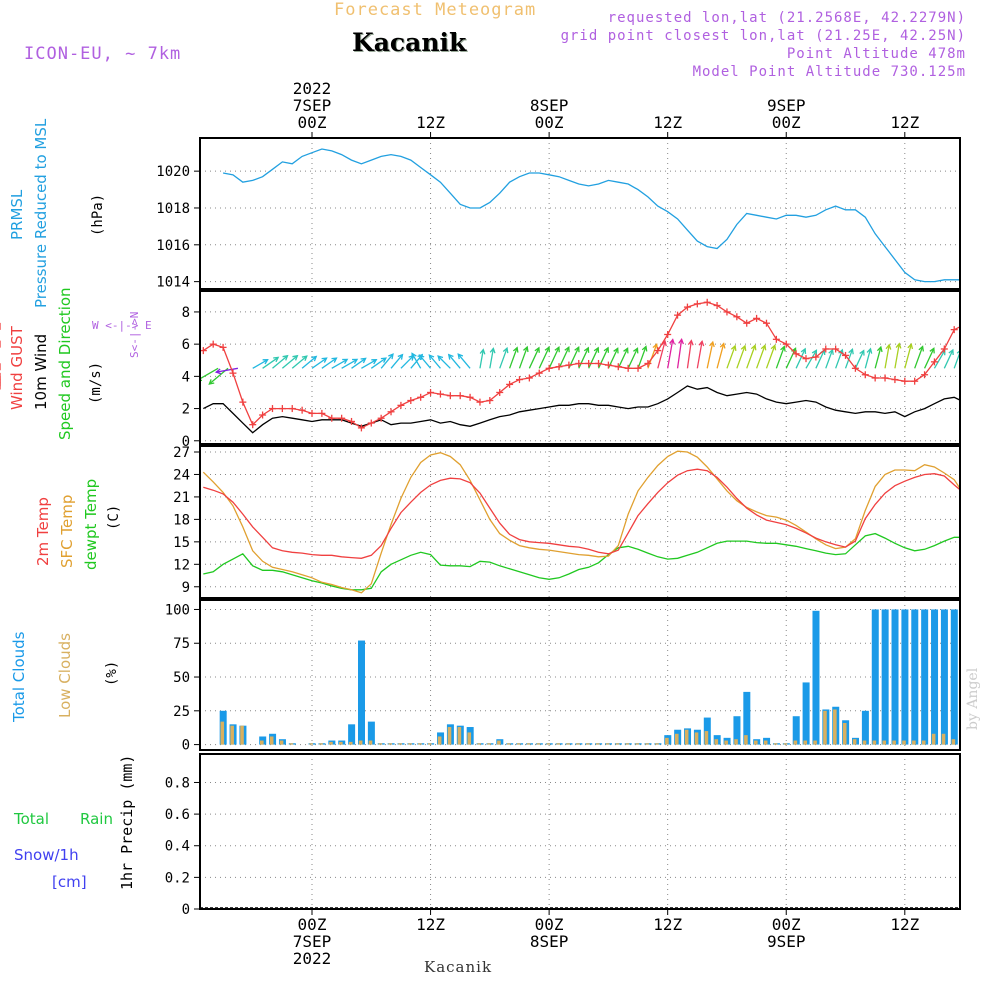 The height and width of the screenshot is (1000, 1000). What do you see at coordinates (181, 712) in the screenshot?
I see `clouds-ytick-label: 25` at bounding box center [181, 712].